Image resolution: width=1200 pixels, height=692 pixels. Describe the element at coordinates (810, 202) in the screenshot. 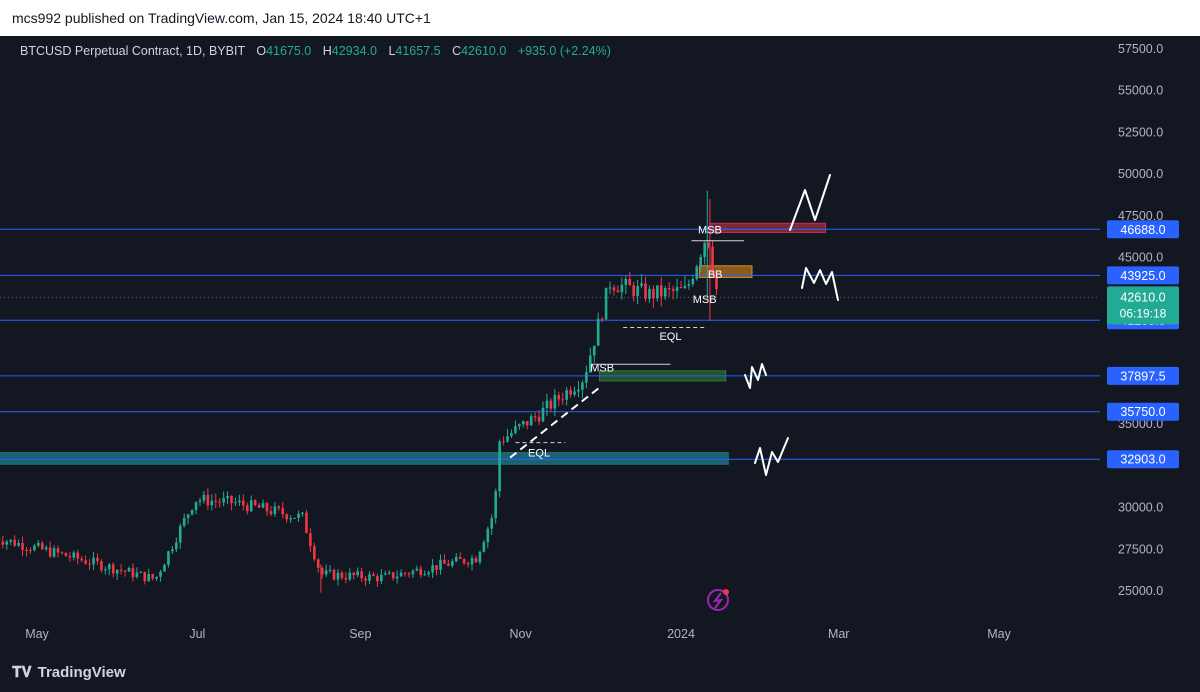

I see `drawing-zigzag-up` at that location.